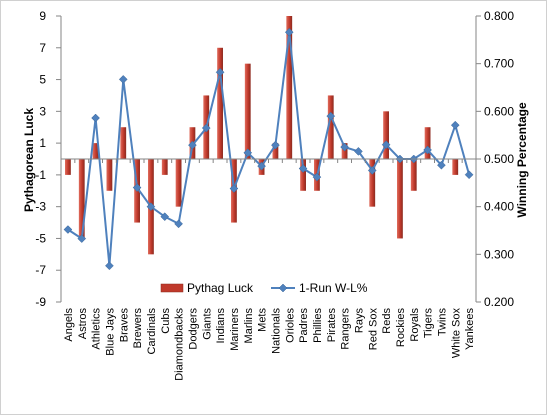 Image resolution: width=547 pixels, height=415 pixels. Describe the element at coordinates (470, 329) in the screenshot. I see `category-label: Yankees` at that location.